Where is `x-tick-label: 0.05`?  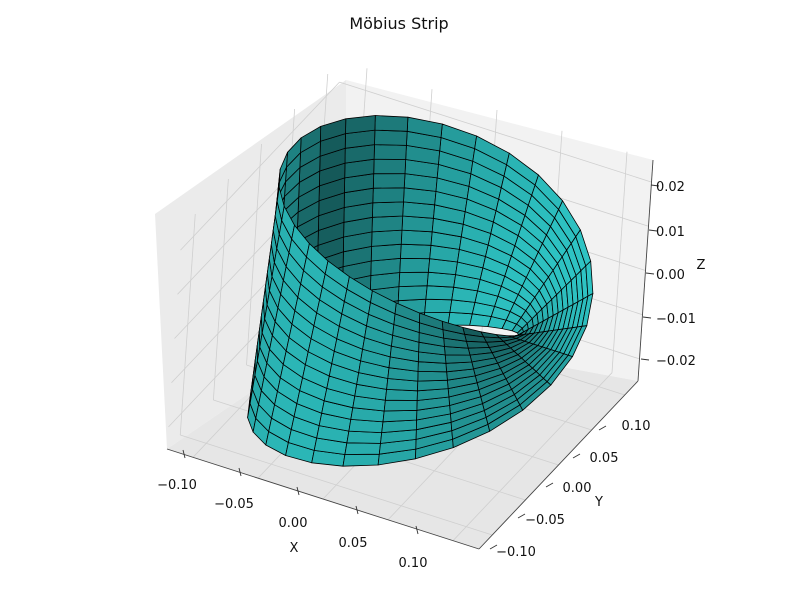
x-tick-label: 0.05 is located at coordinates (353, 543).